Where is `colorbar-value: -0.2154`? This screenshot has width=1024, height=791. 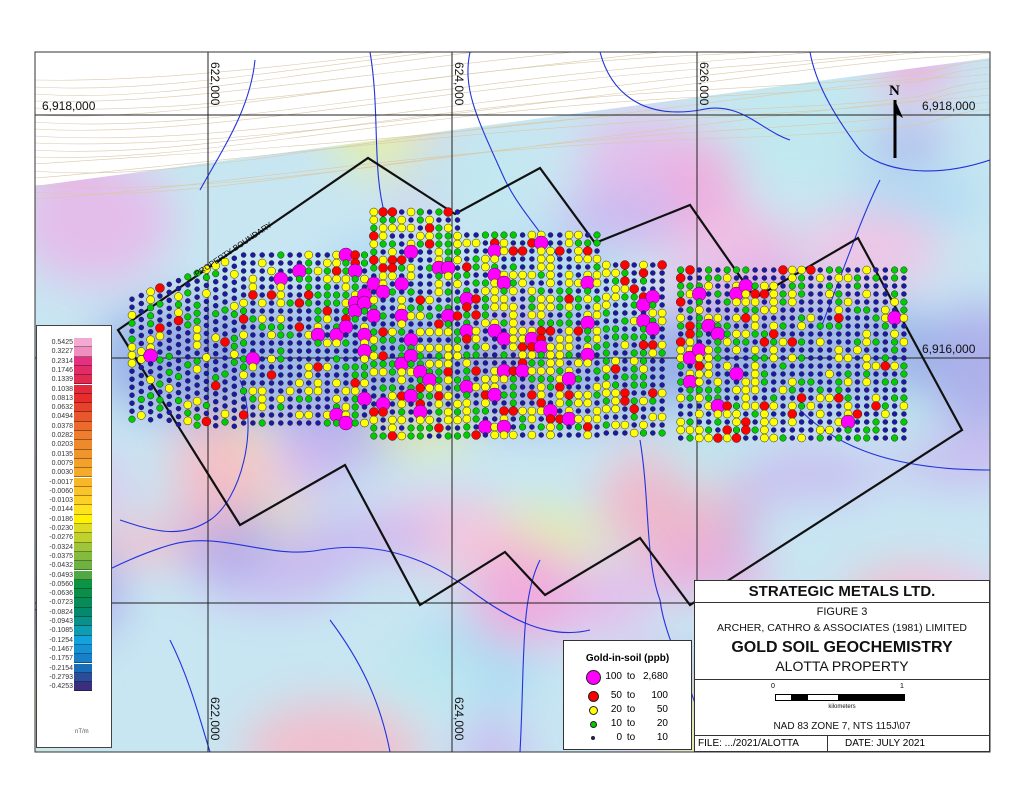
colorbar-value: -0.2154 is located at coordinates (61, 668).